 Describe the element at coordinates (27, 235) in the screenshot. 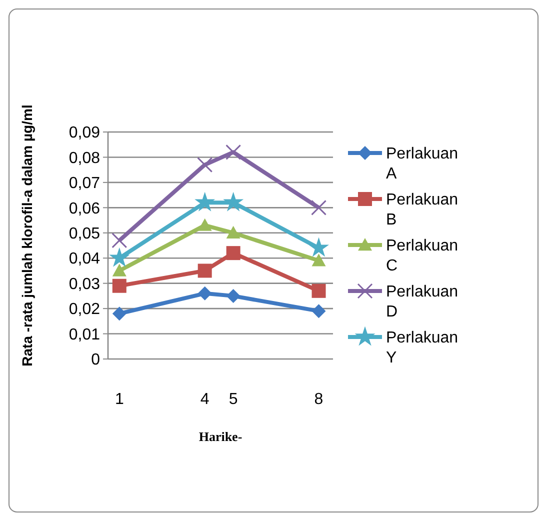

I see `y-axis-title: Rata -rata jumlah klorofil-a dalam µg/ml` at that location.